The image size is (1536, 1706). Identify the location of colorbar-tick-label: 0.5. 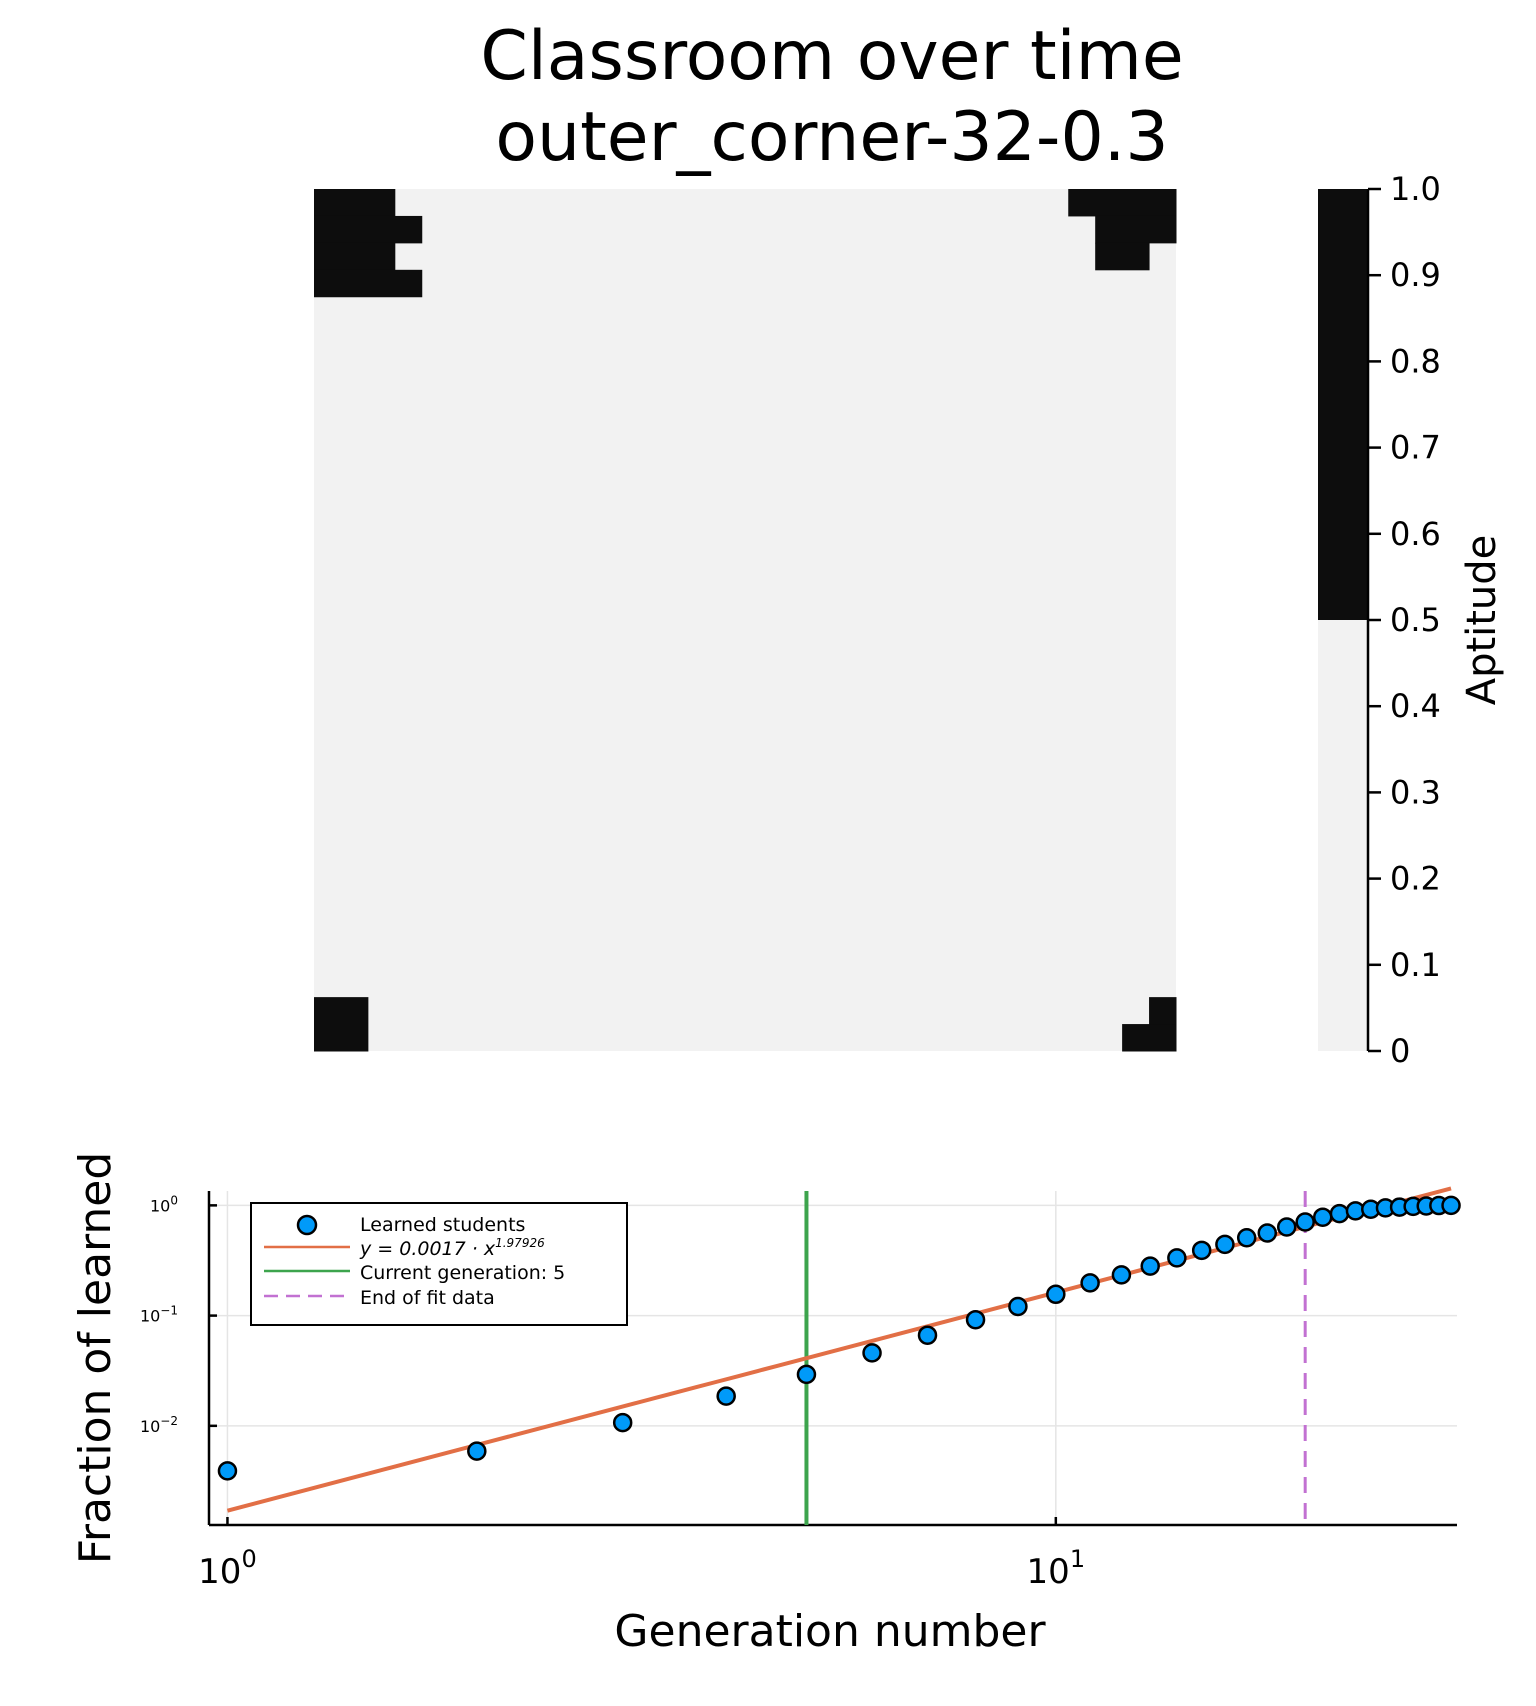
(1415, 620).